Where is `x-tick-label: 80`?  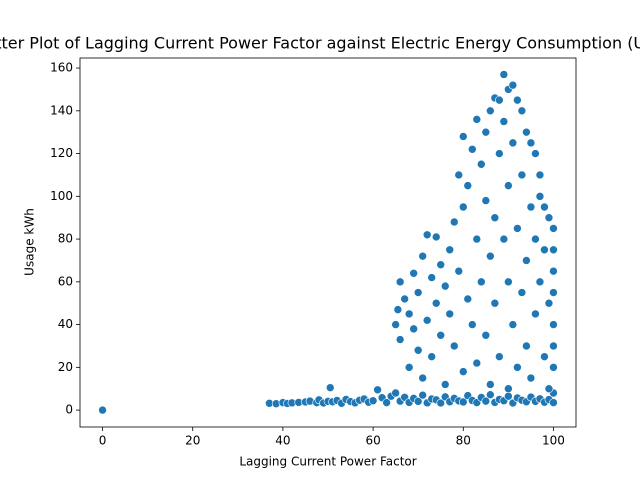 x-tick-label: 80 is located at coordinates (463, 441).